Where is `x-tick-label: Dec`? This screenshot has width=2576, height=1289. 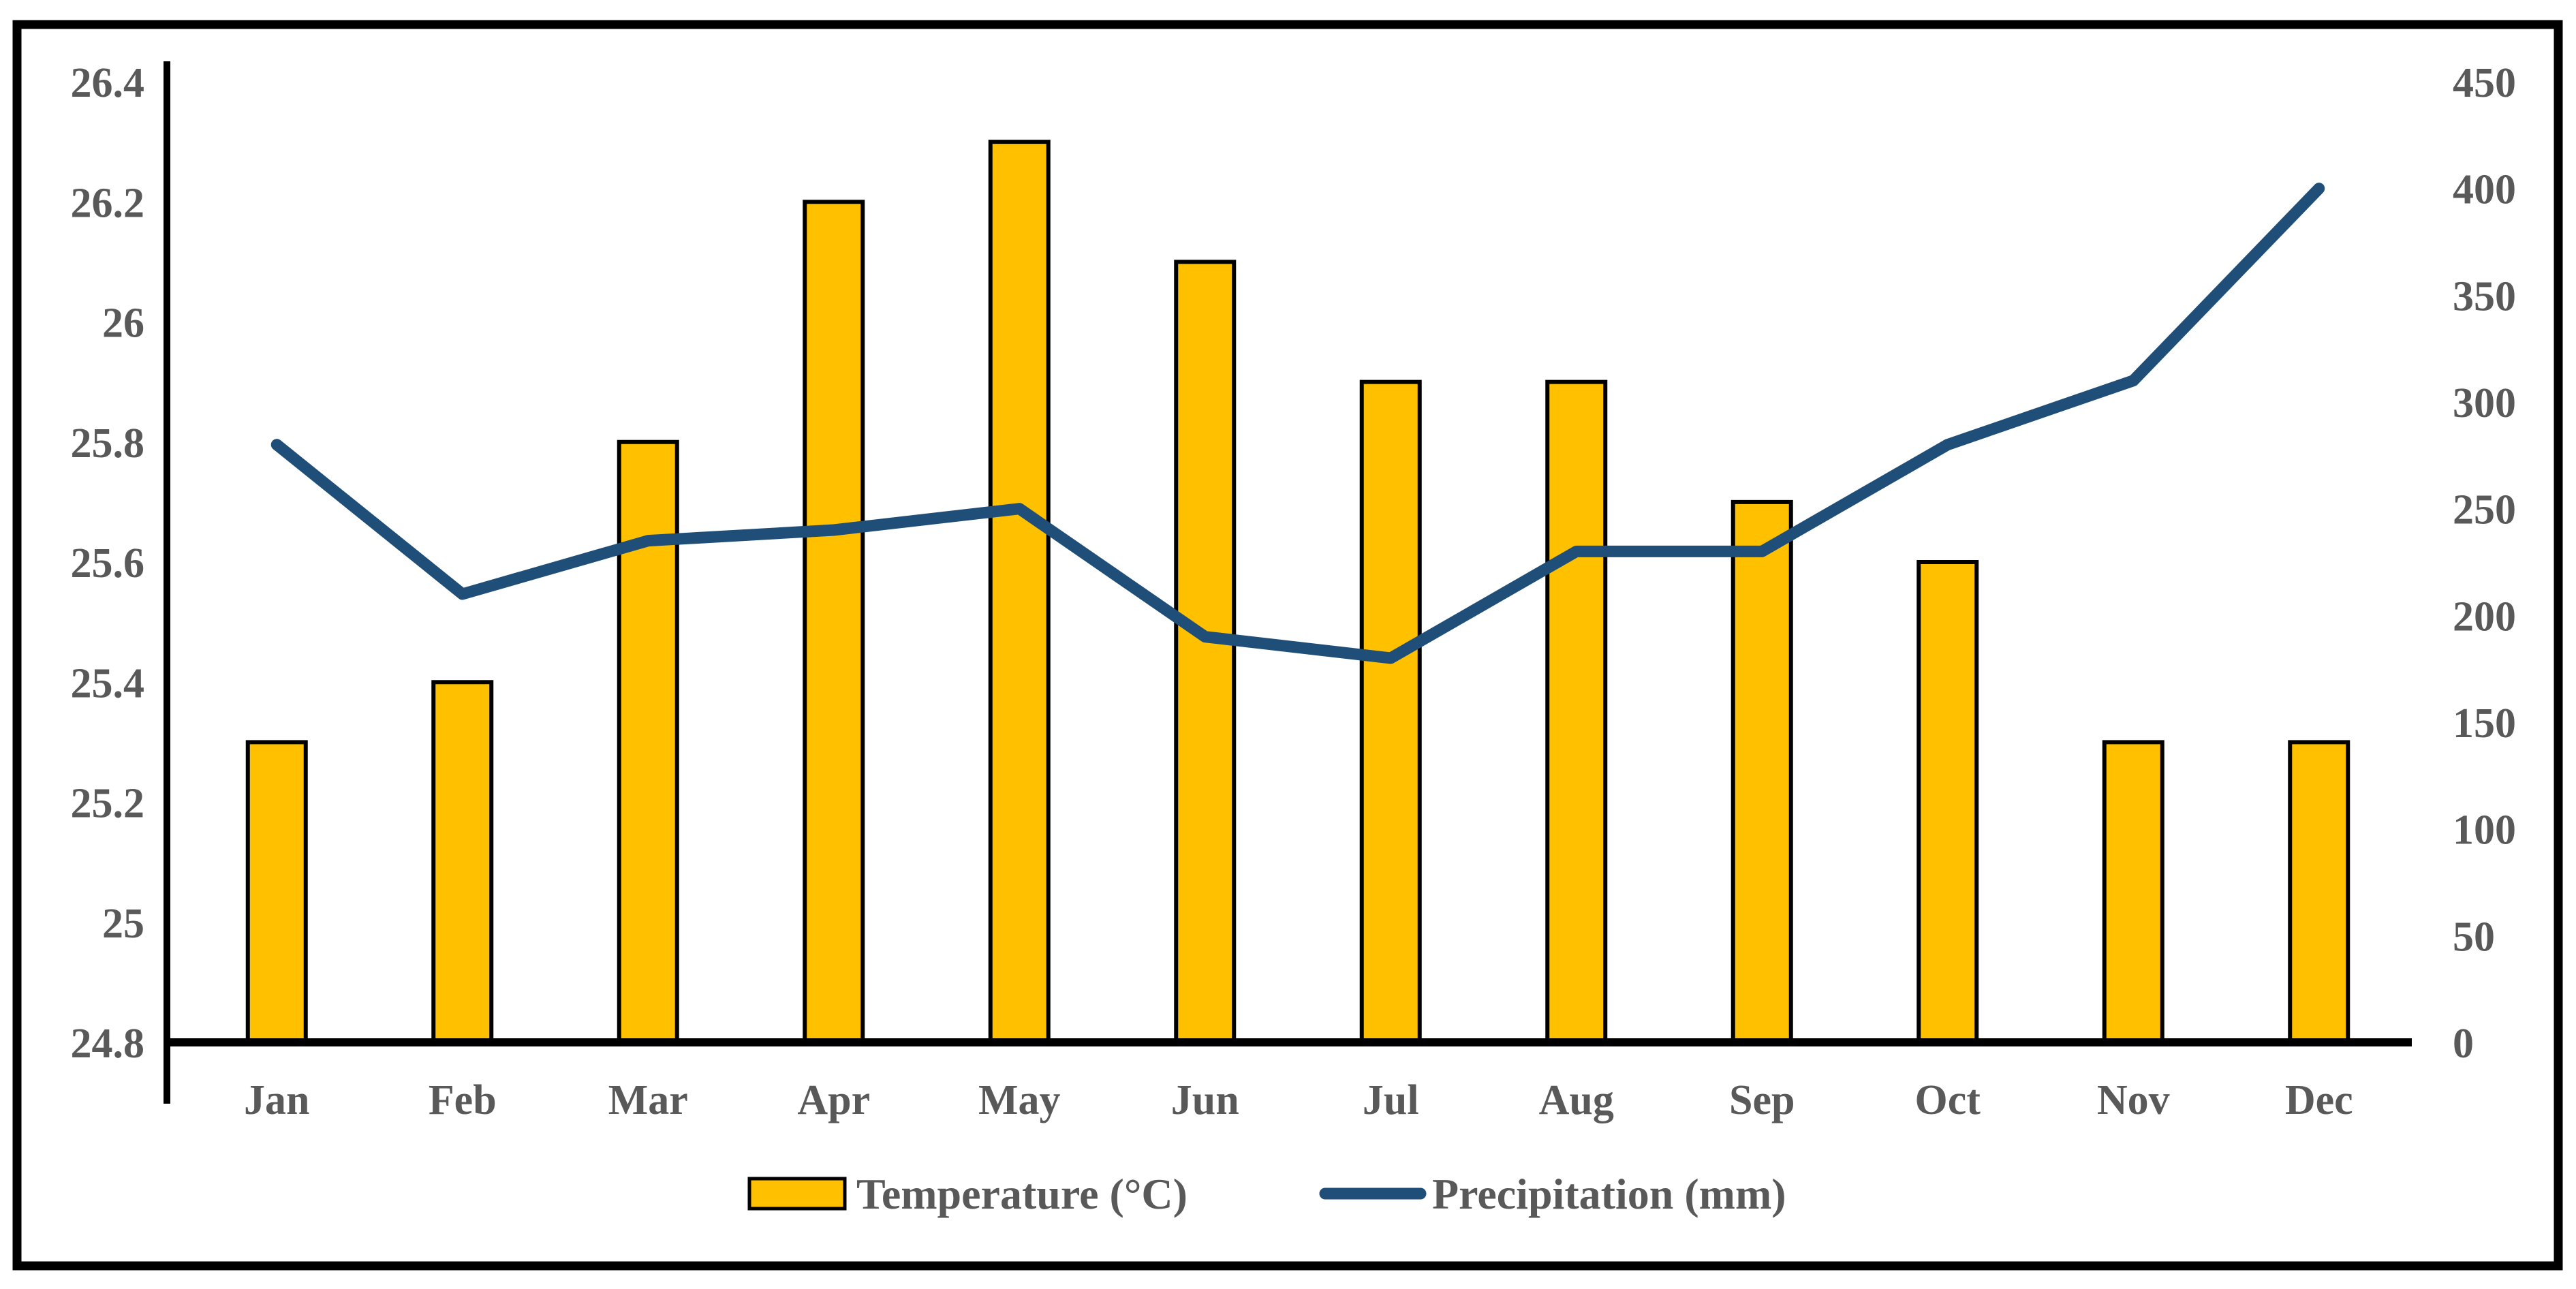
x-tick-label: Dec is located at coordinates (2319, 1100).